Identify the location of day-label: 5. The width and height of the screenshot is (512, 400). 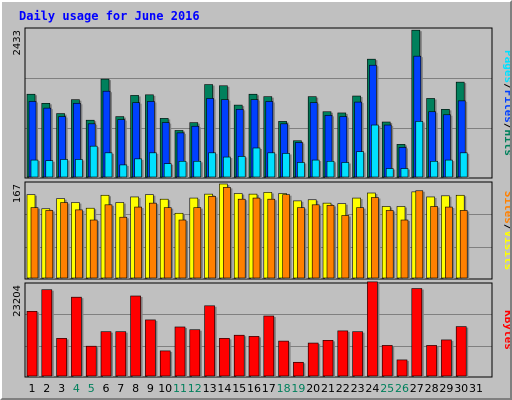
(91, 388).